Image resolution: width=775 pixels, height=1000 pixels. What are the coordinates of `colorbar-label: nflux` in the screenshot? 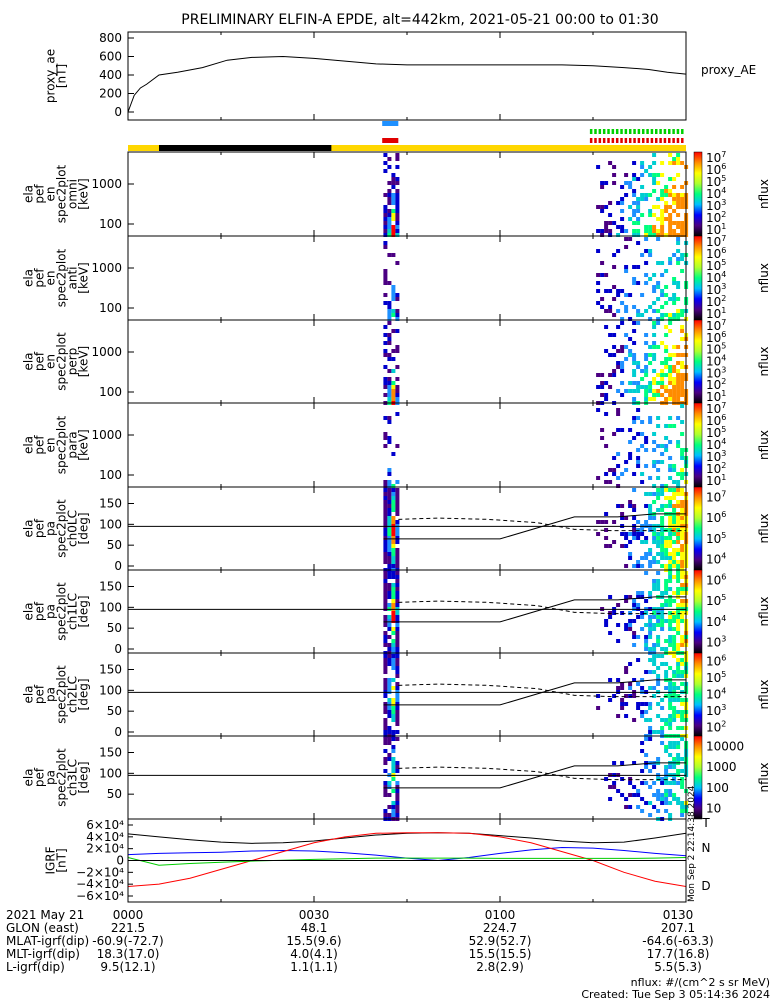 It's located at (764, 445).